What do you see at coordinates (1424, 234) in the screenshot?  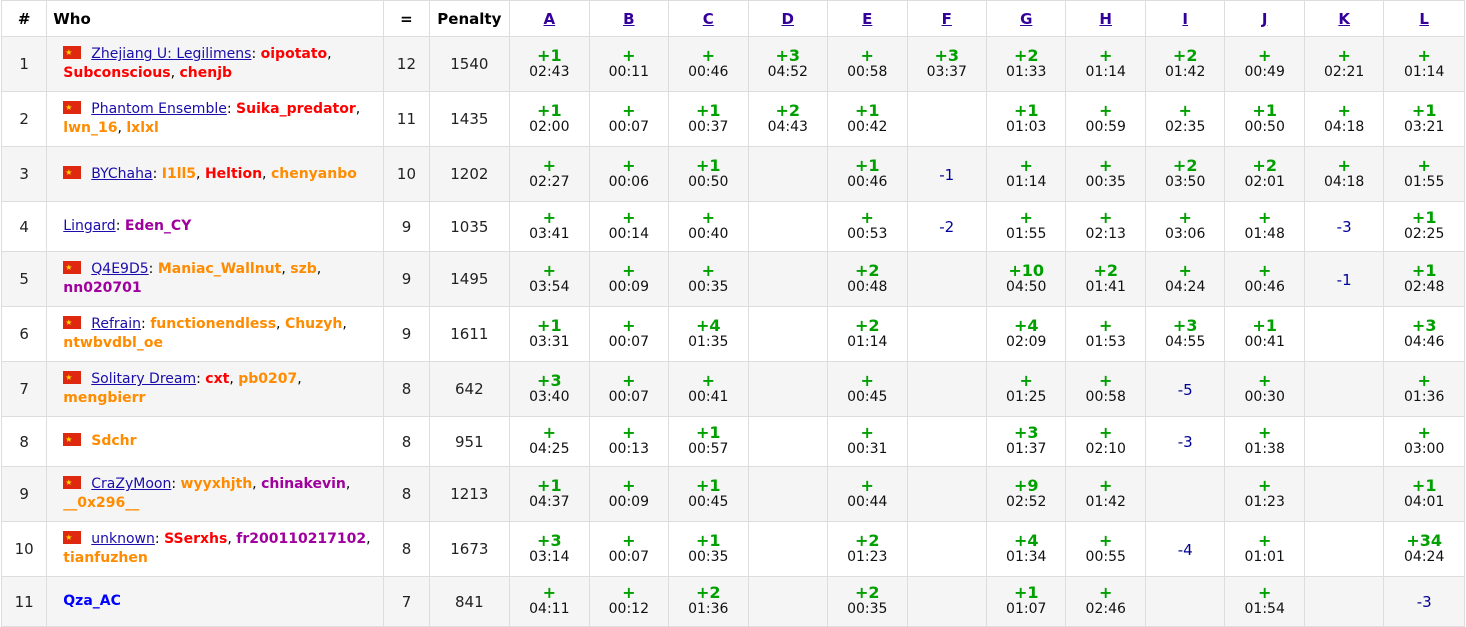 I see `accepted-time: 02:25` at bounding box center [1424, 234].